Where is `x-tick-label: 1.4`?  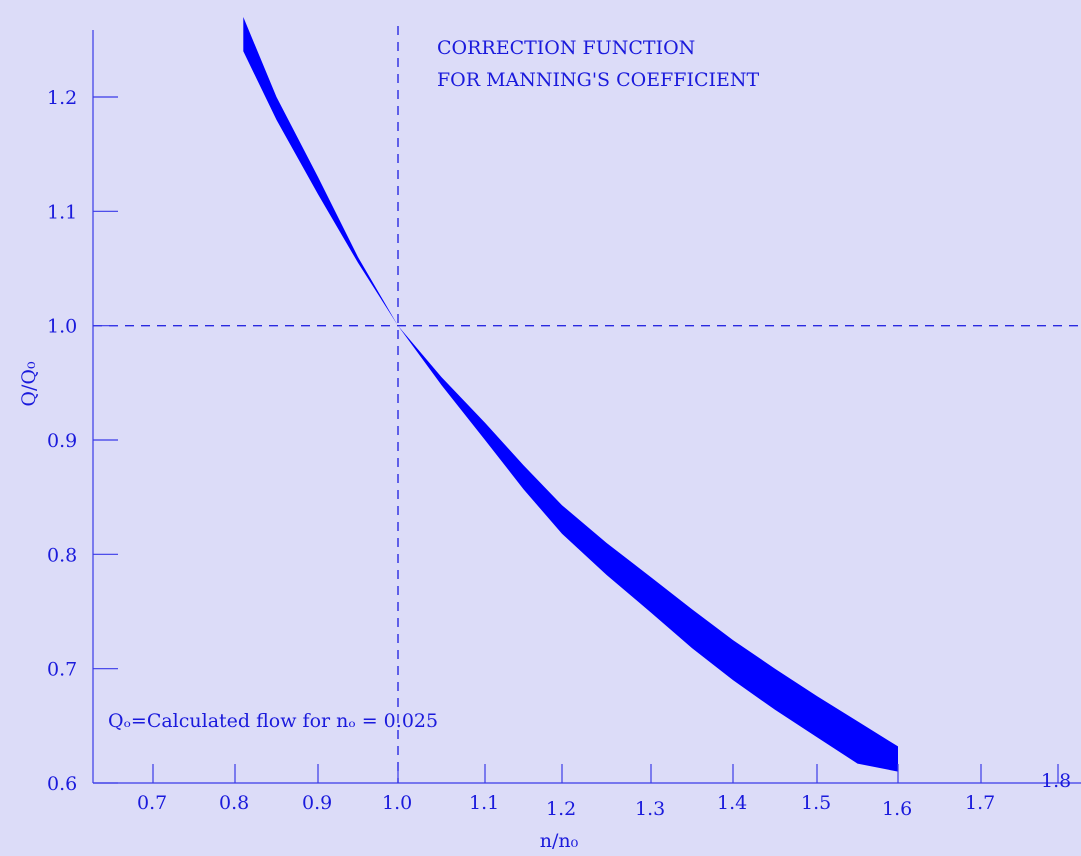
x-tick-label: 1.4 is located at coordinates (732, 803).